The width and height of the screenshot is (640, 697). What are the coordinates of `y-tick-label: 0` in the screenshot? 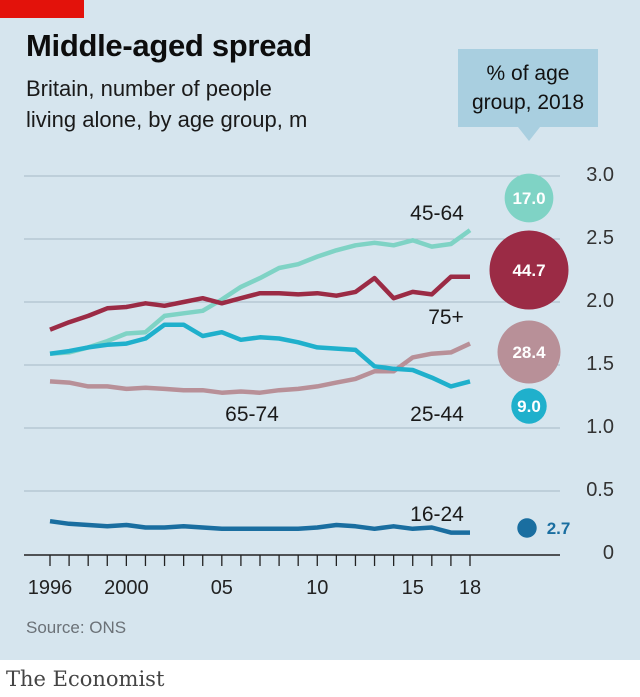 It's located at (608, 553).